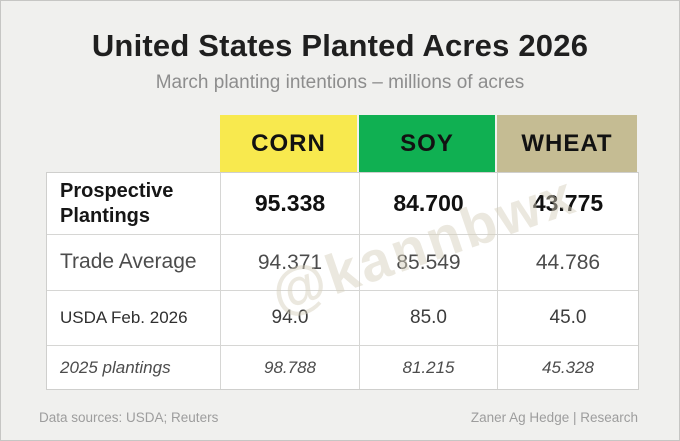 Image resolution: width=680 pixels, height=441 pixels. I want to click on cell-corn: 94.0, so click(290, 318).